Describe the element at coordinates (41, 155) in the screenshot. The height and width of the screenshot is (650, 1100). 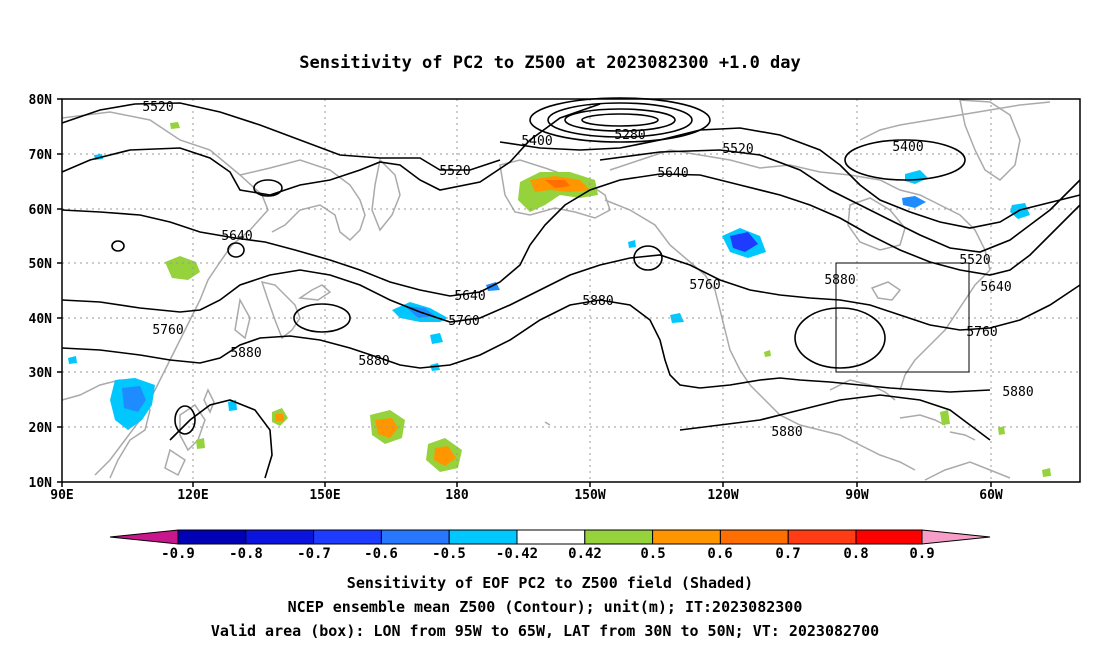
I see `lat-label: 70N` at that location.